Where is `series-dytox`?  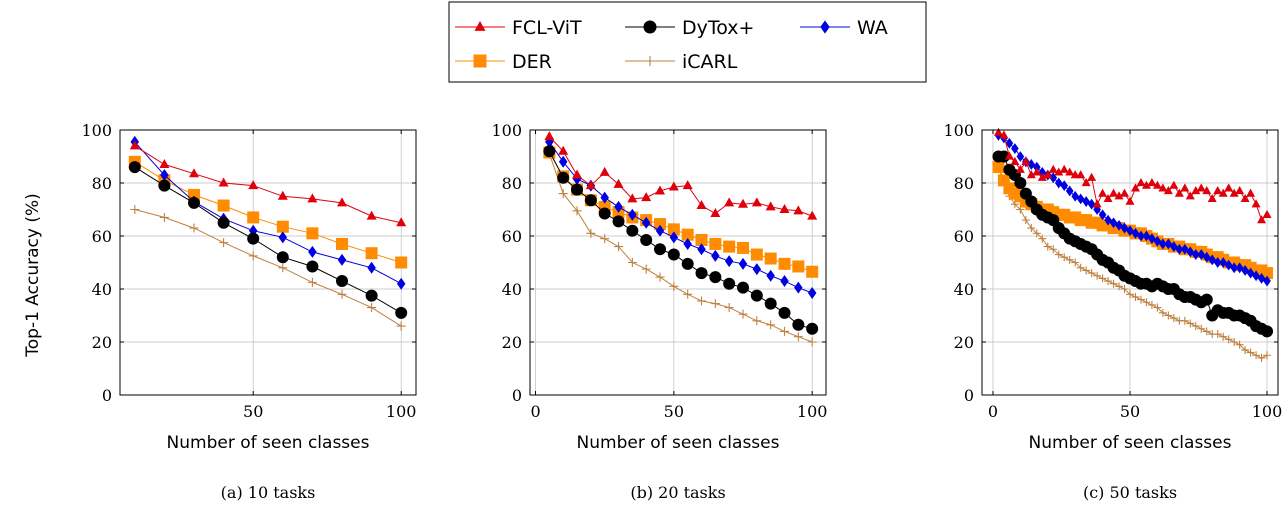
series-dytox is located at coordinates (1133, 244).